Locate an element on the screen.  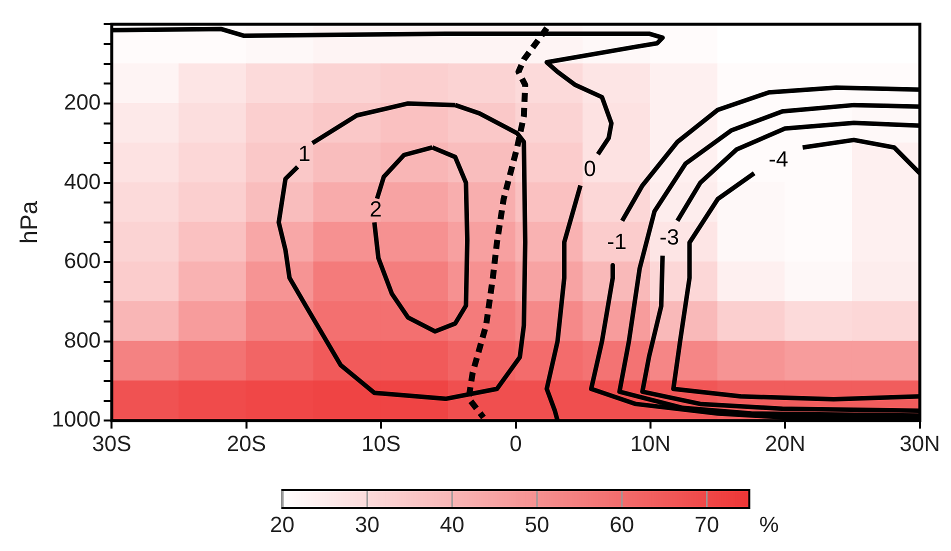
x-tick-label: 10S is located at coordinates (381, 443).